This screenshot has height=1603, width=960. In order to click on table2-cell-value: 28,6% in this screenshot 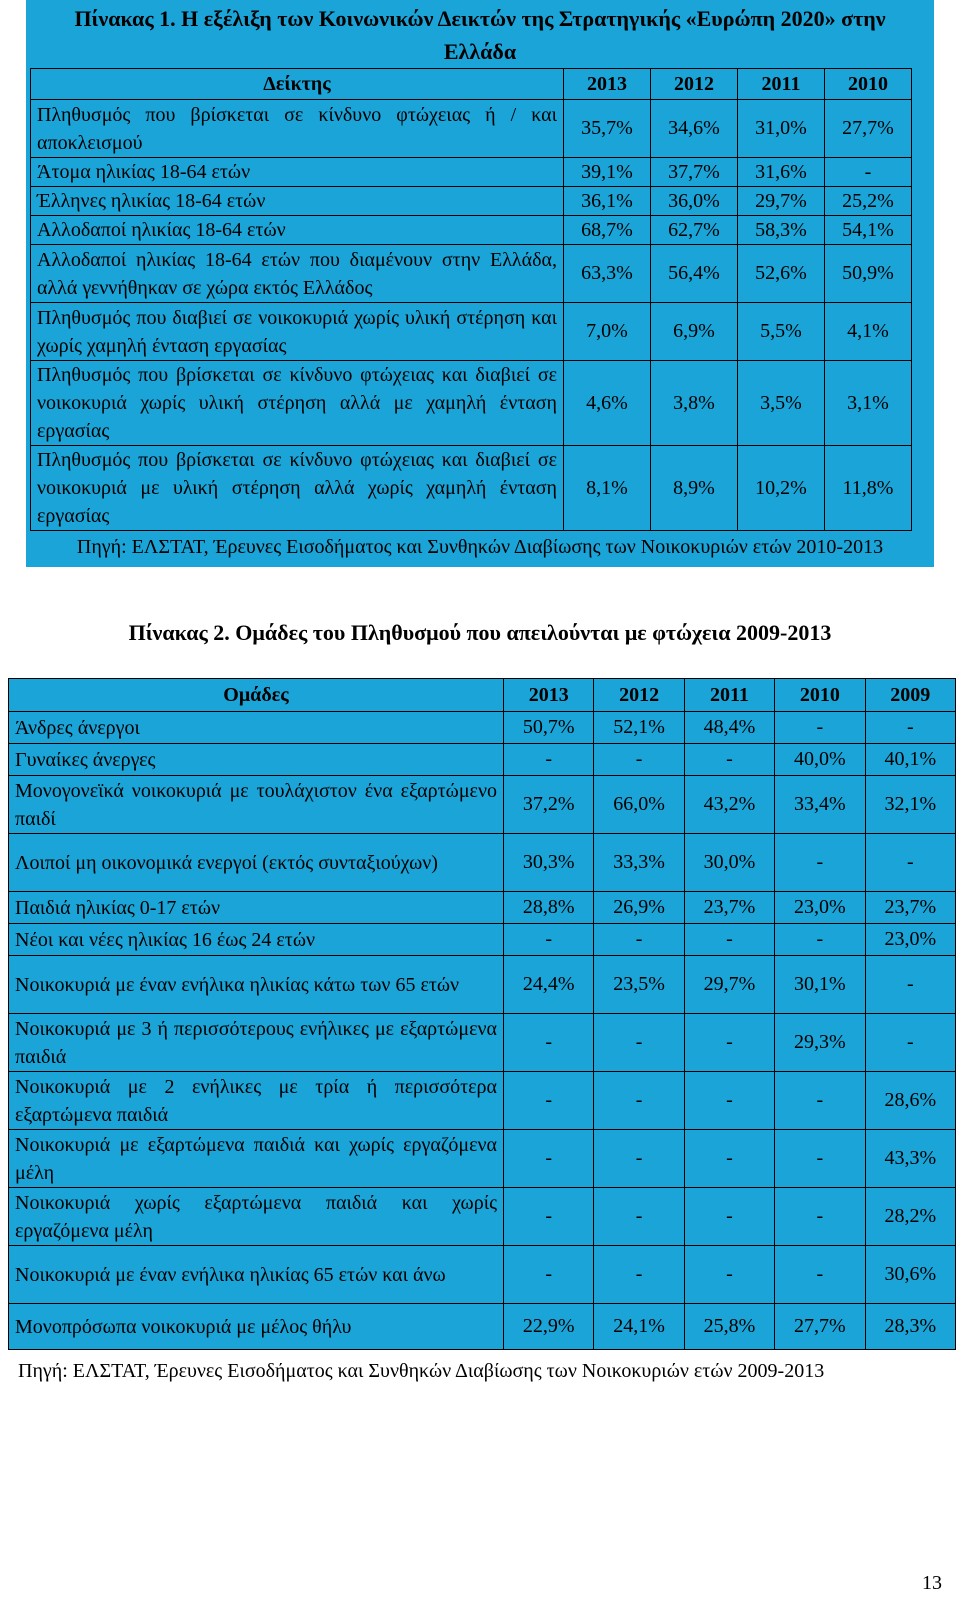, I will do `click(910, 1100)`.